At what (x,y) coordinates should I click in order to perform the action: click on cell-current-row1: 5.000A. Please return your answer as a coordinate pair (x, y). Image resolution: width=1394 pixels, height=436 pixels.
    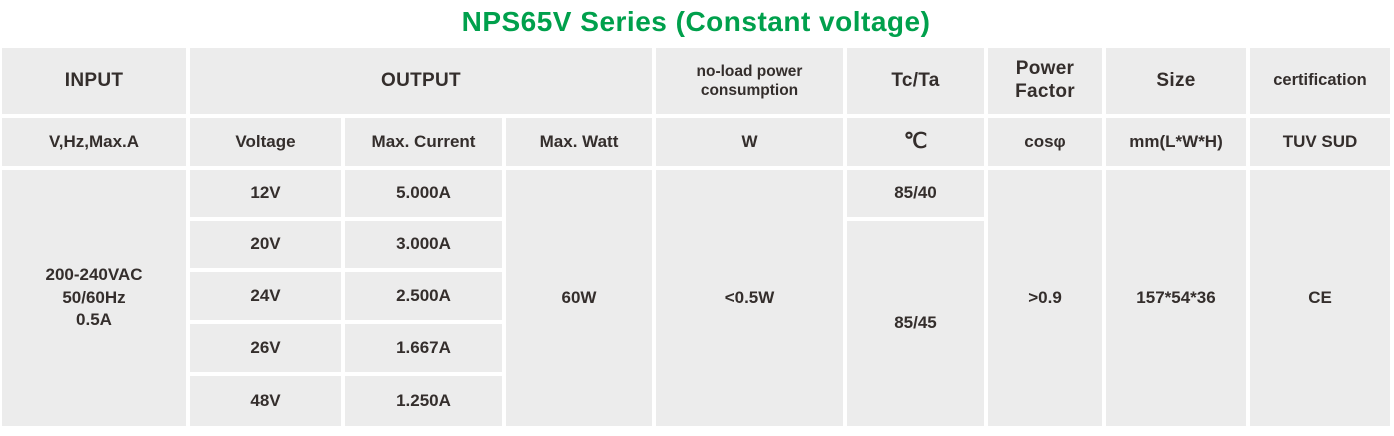
    Looking at the image, I should click on (423, 193).